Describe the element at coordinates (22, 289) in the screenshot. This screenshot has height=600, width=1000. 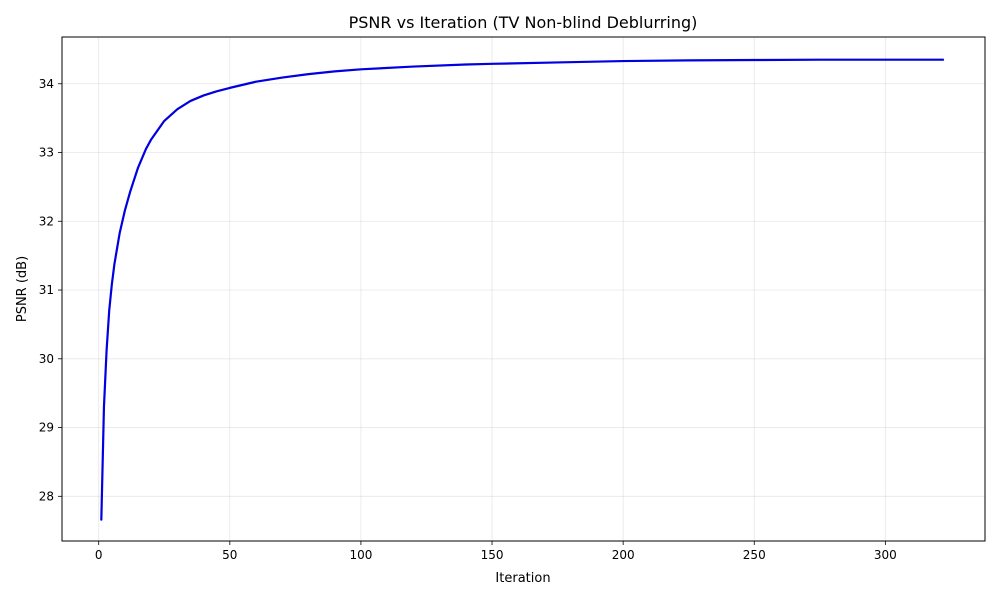
I see `y-axis-label: PSNR (dB)` at that location.